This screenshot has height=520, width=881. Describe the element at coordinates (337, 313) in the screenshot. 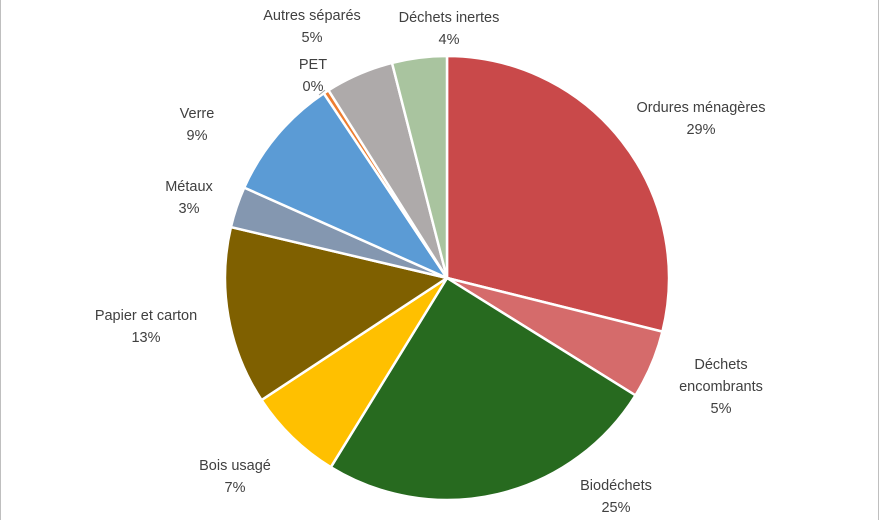

I see `slice-papier-et-carton` at that location.